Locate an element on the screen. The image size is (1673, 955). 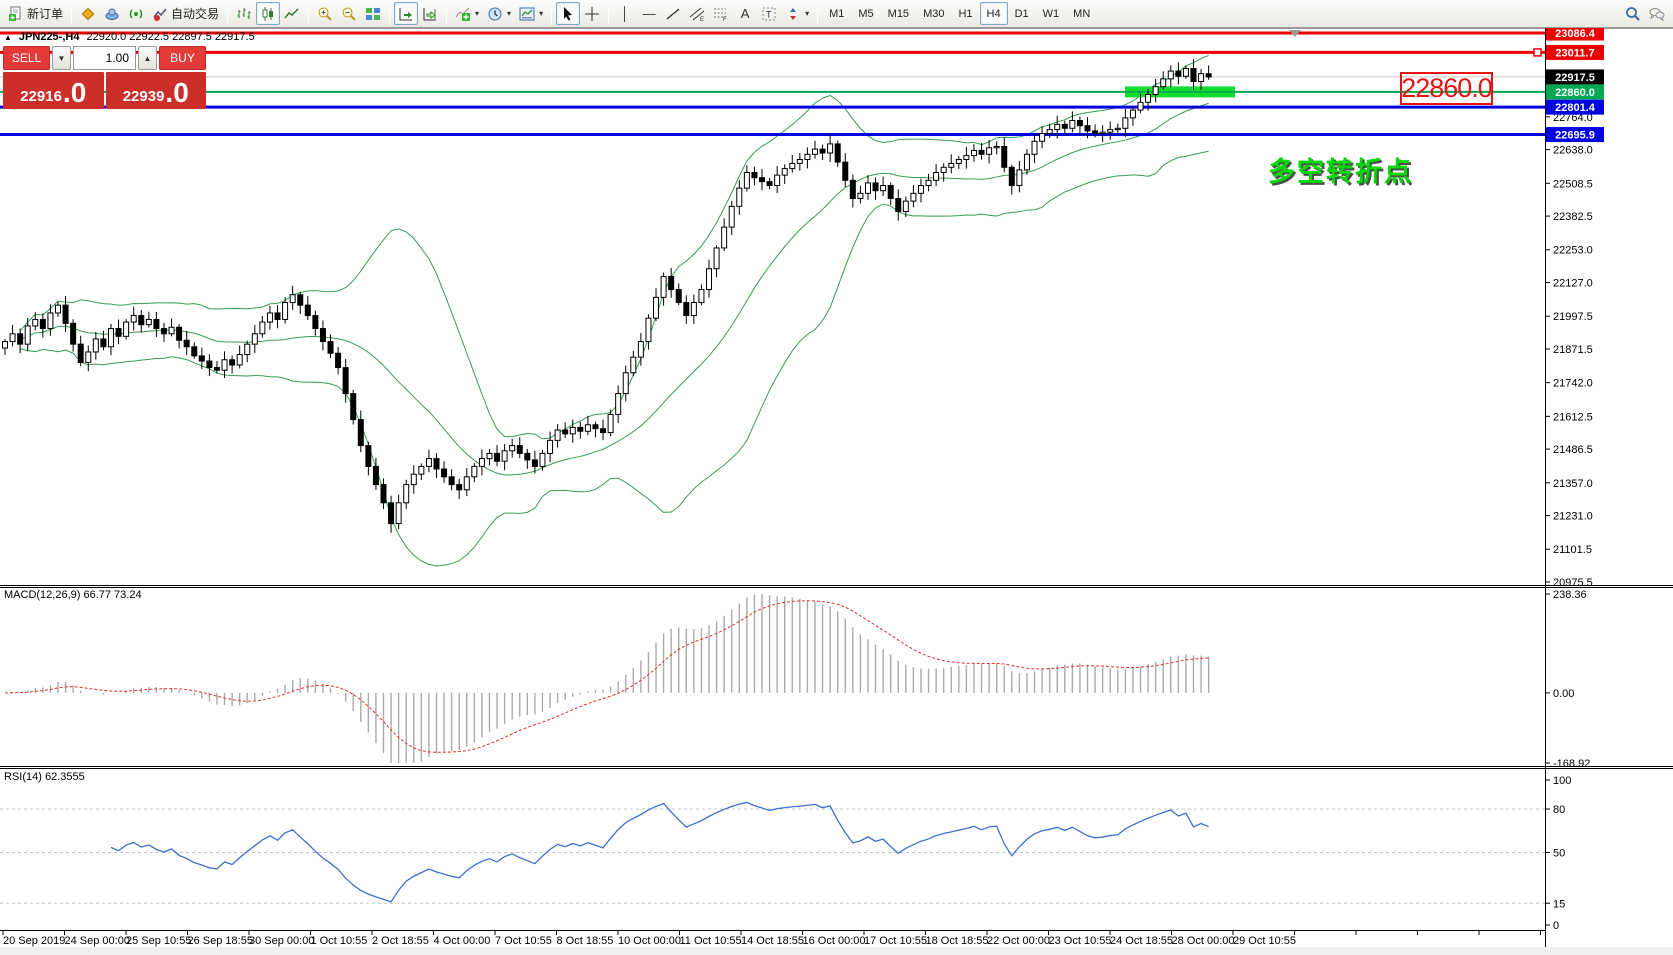
bar-chart-button is located at coordinates (244, 13).